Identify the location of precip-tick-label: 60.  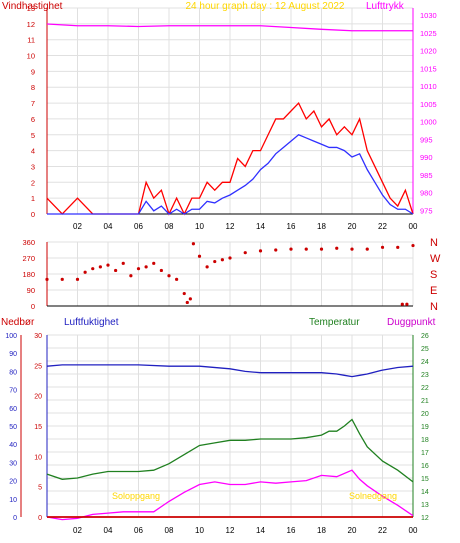
(13, 409).